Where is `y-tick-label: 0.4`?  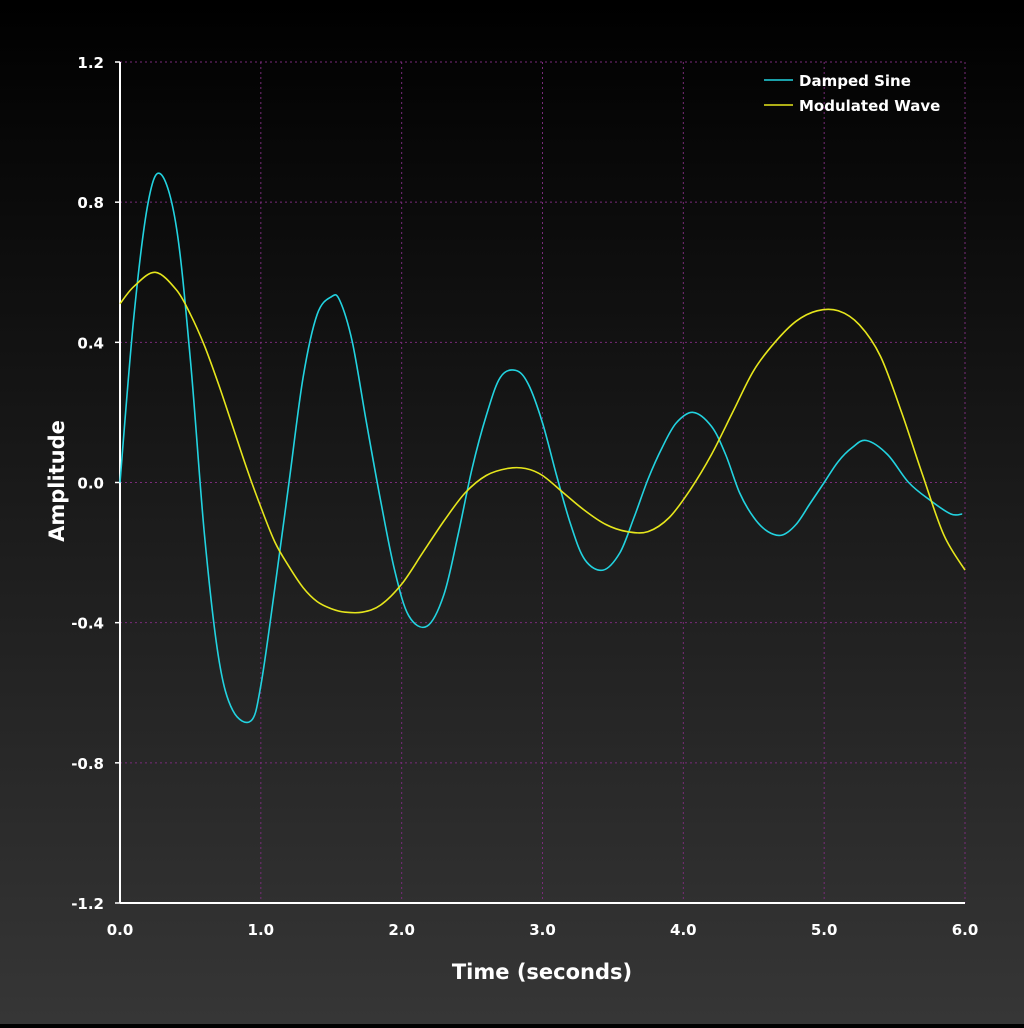
y-tick-label: 0.4 is located at coordinates (90, 343).